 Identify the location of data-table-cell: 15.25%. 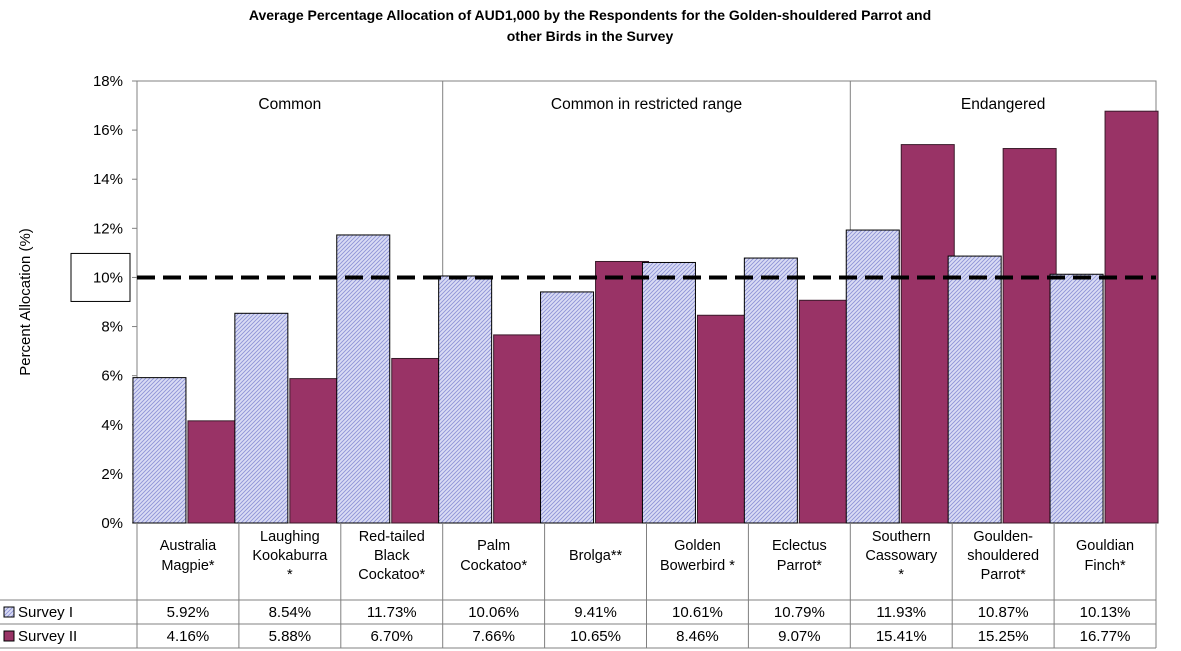
(1003, 636).